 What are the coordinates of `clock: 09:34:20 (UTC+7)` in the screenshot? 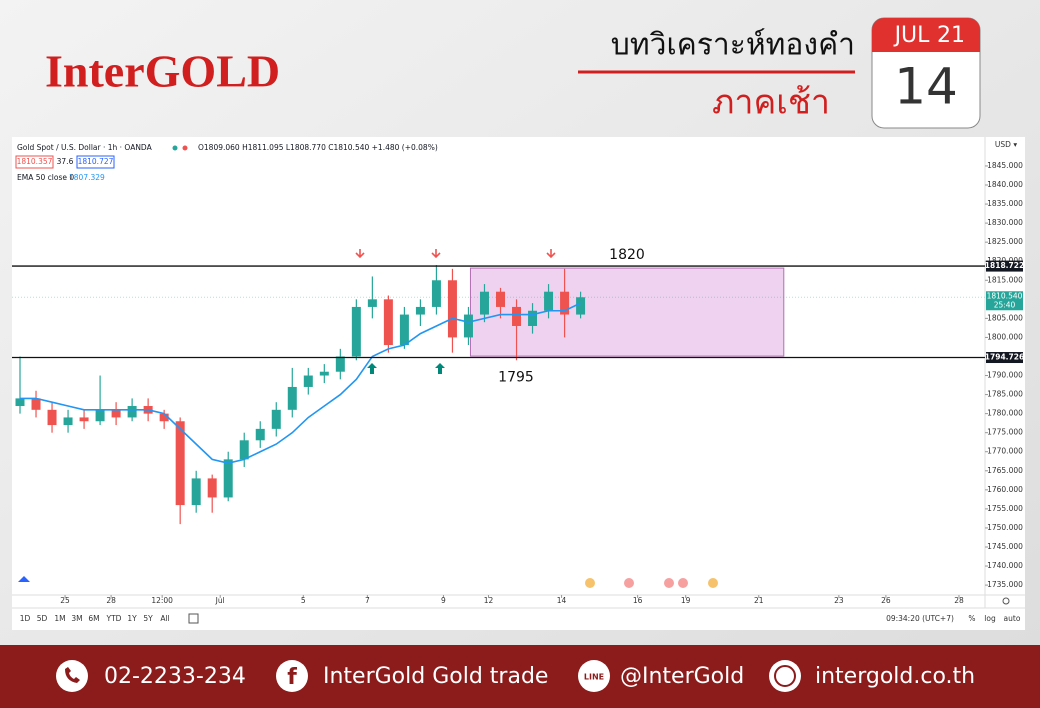 It's located at (920, 618).